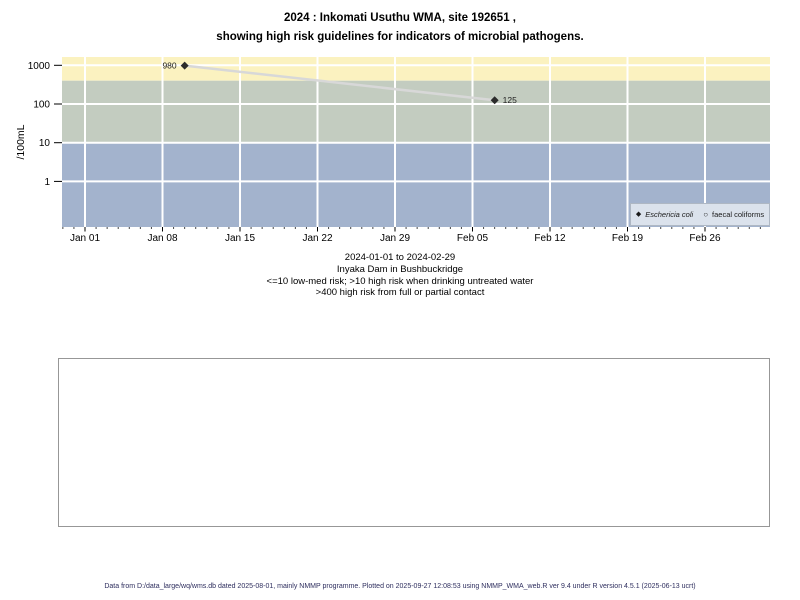 The height and width of the screenshot is (600, 800). What do you see at coordinates (706, 214) in the screenshot?
I see `faecal-open-circle-icon: ○` at bounding box center [706, 214].